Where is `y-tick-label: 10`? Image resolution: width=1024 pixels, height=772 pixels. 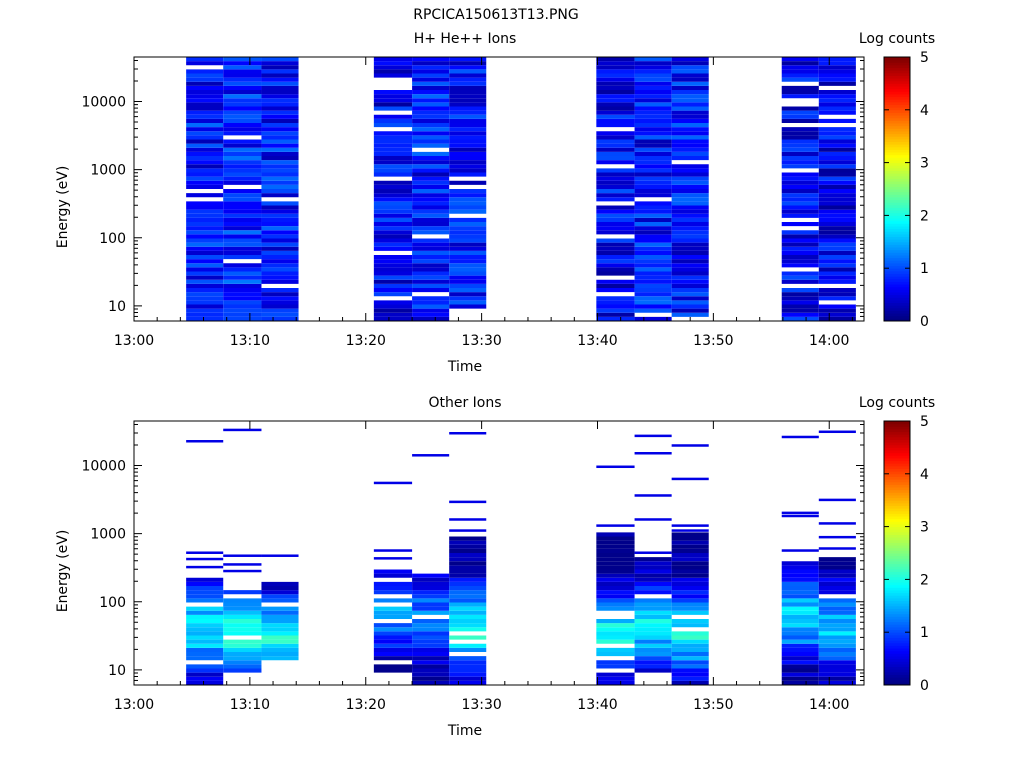 y-tick-label: 10 is located at coordinates (117, 307).